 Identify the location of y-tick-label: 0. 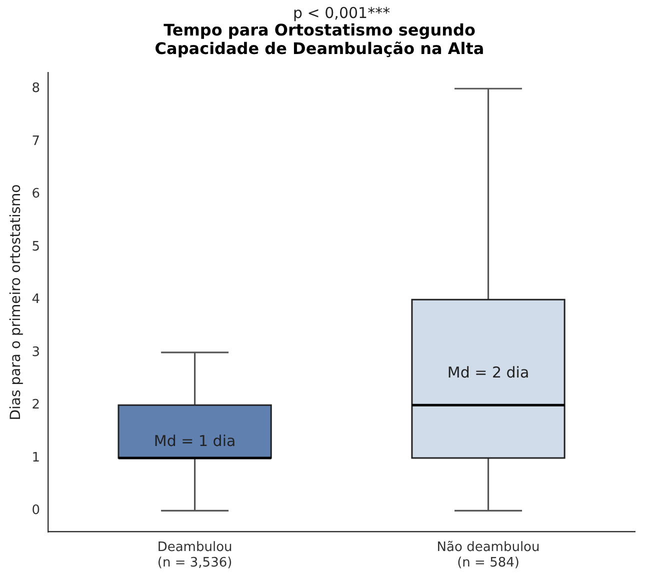
(36, 510).